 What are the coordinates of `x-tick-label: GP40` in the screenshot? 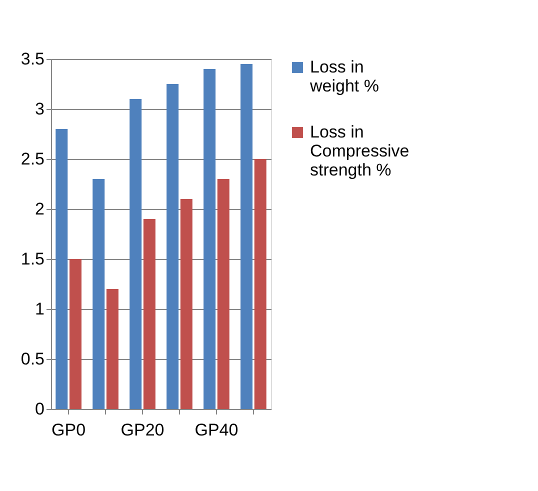 It's located at (216, 430).